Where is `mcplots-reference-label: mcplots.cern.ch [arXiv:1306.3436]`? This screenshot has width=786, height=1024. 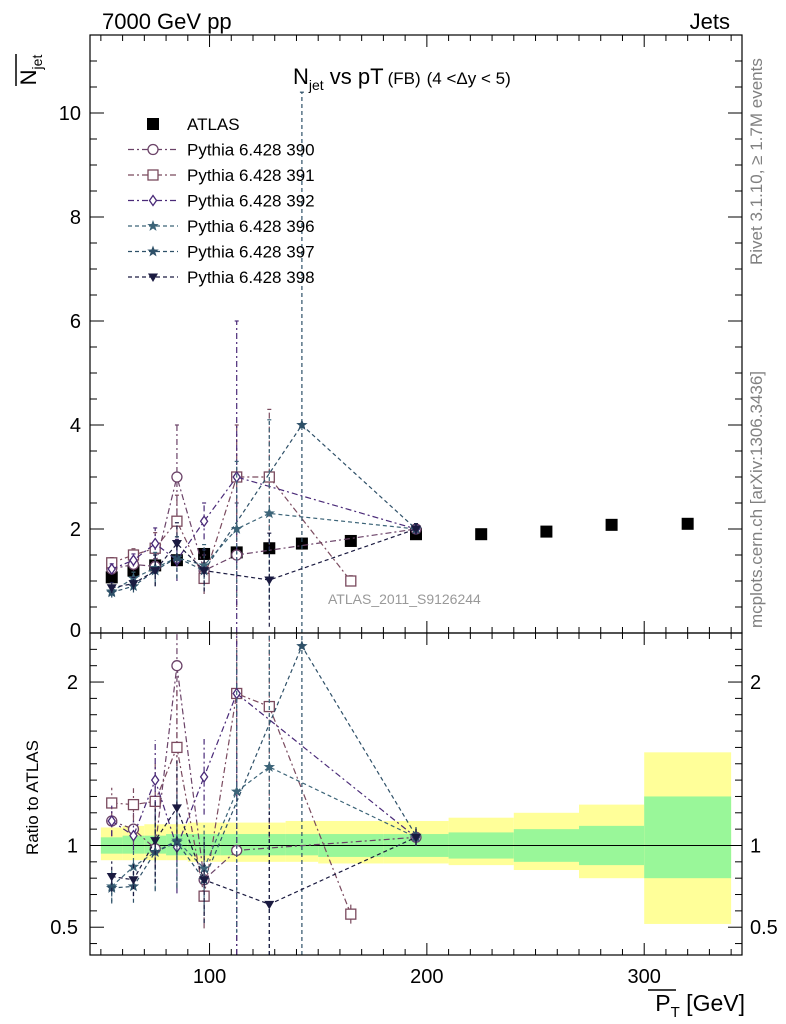 mcplots-reference-label: mcplots.cern.ch [arXiv:1306.3436] is located at coordinates (756, 499).